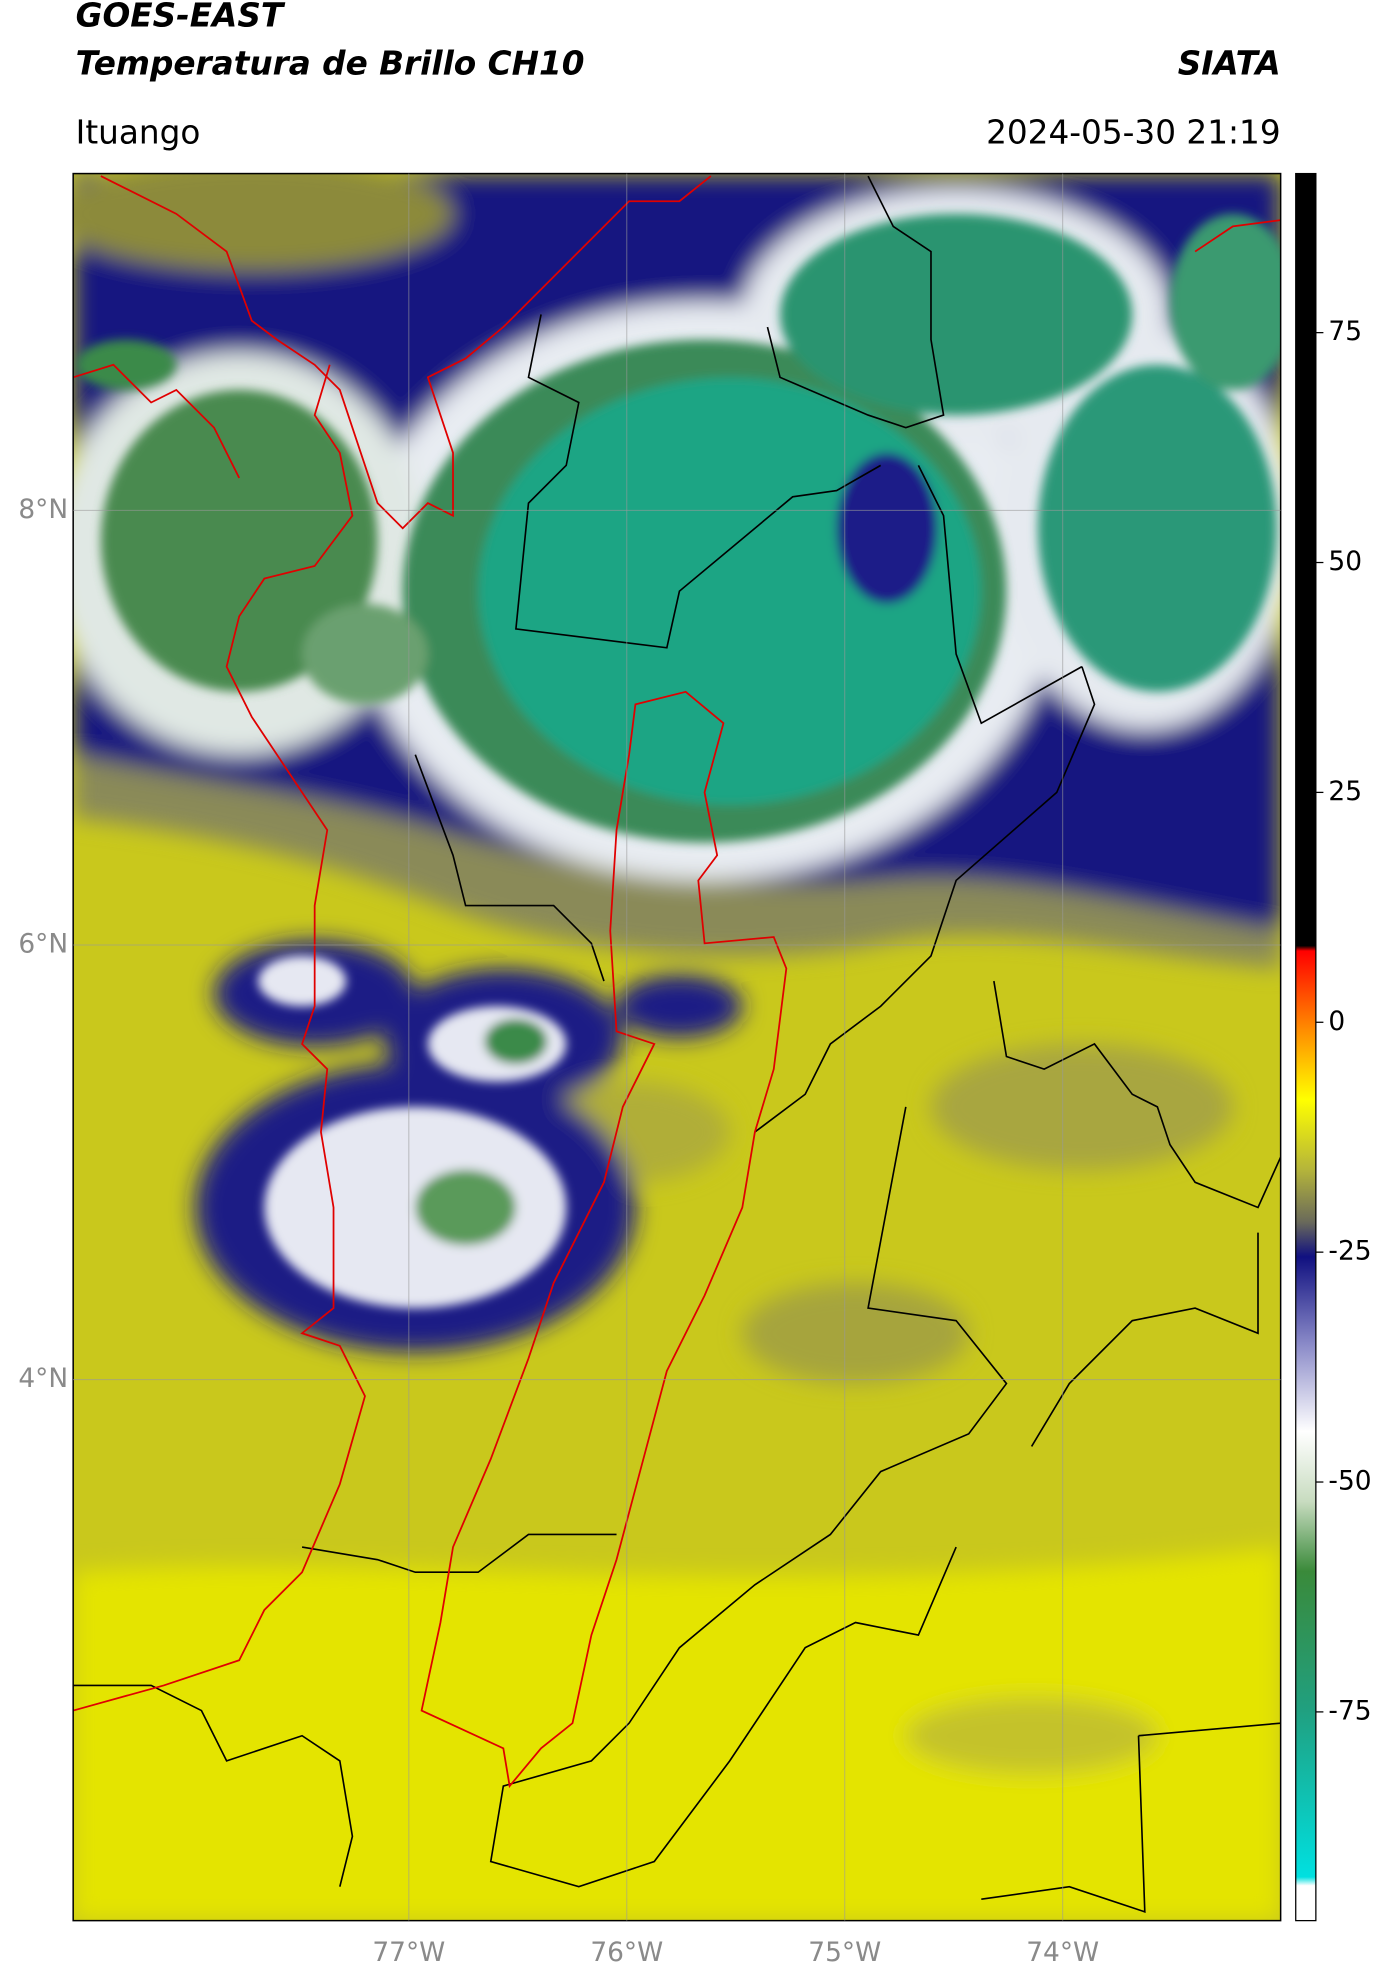 Image resolution: width=1384 pixels, height=1981 pixels. What do you see at coordinates (408, 1952) in the screenshot?
I see `lon-tick-label: 77°W` at bounding box center [408, 1952].